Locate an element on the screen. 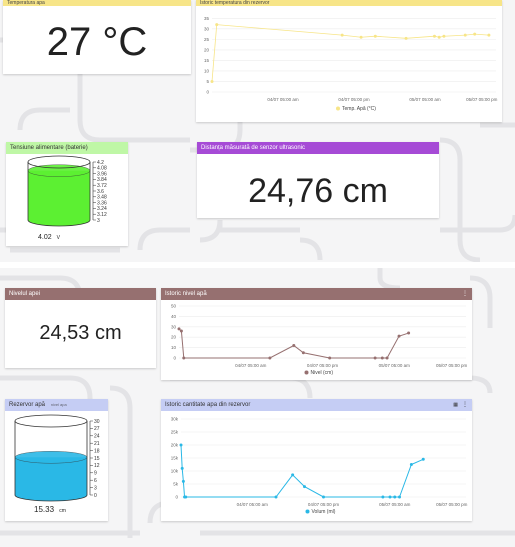  y-tick-label: 25k is located at coordinates (175, 432).